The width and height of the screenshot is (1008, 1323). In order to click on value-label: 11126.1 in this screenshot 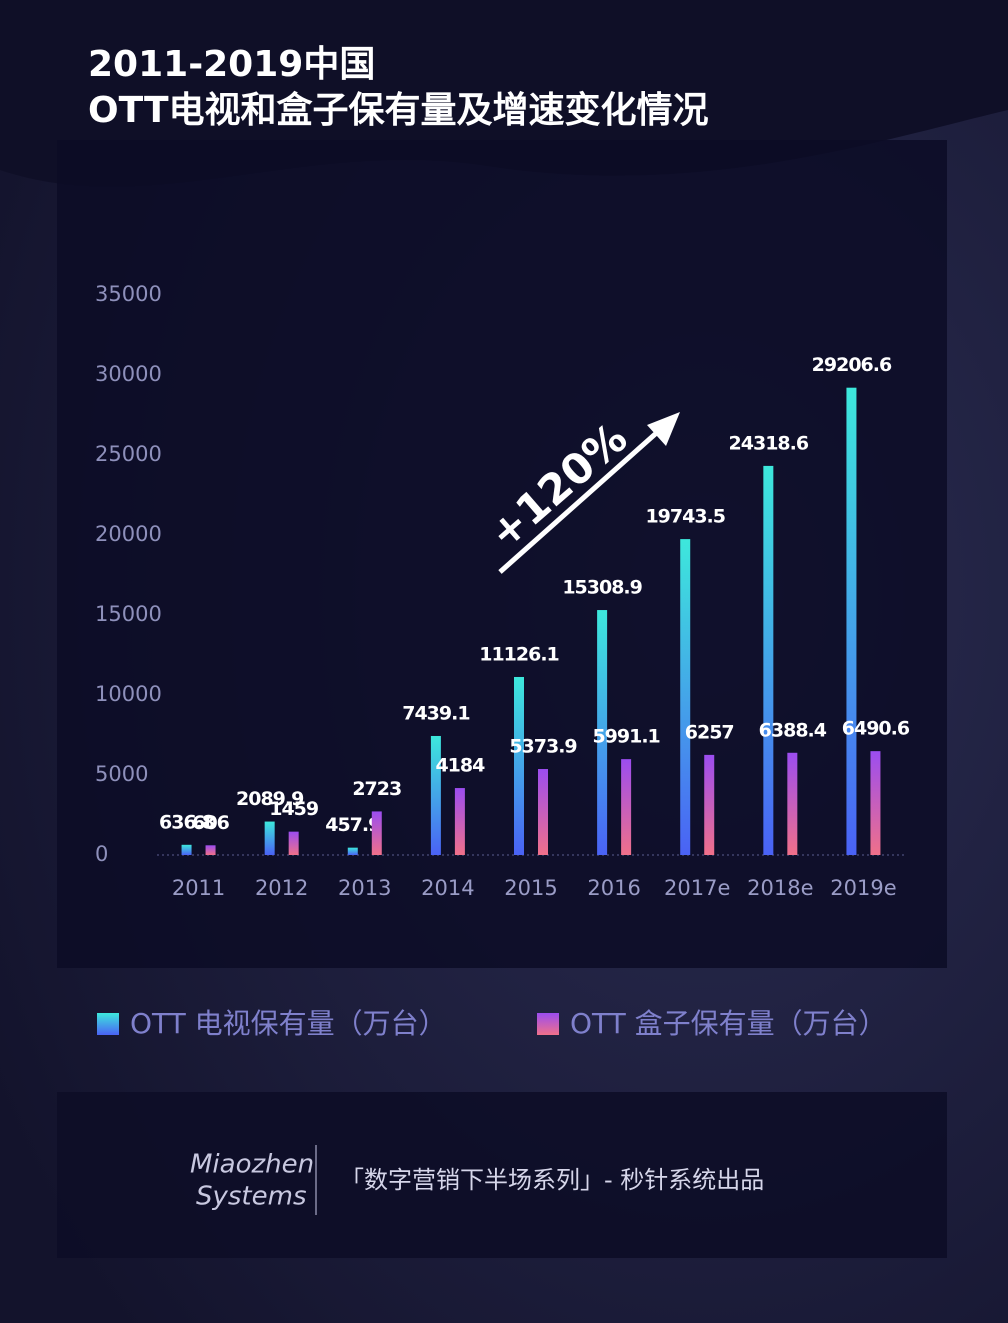, I will do `click(519, 654)`.